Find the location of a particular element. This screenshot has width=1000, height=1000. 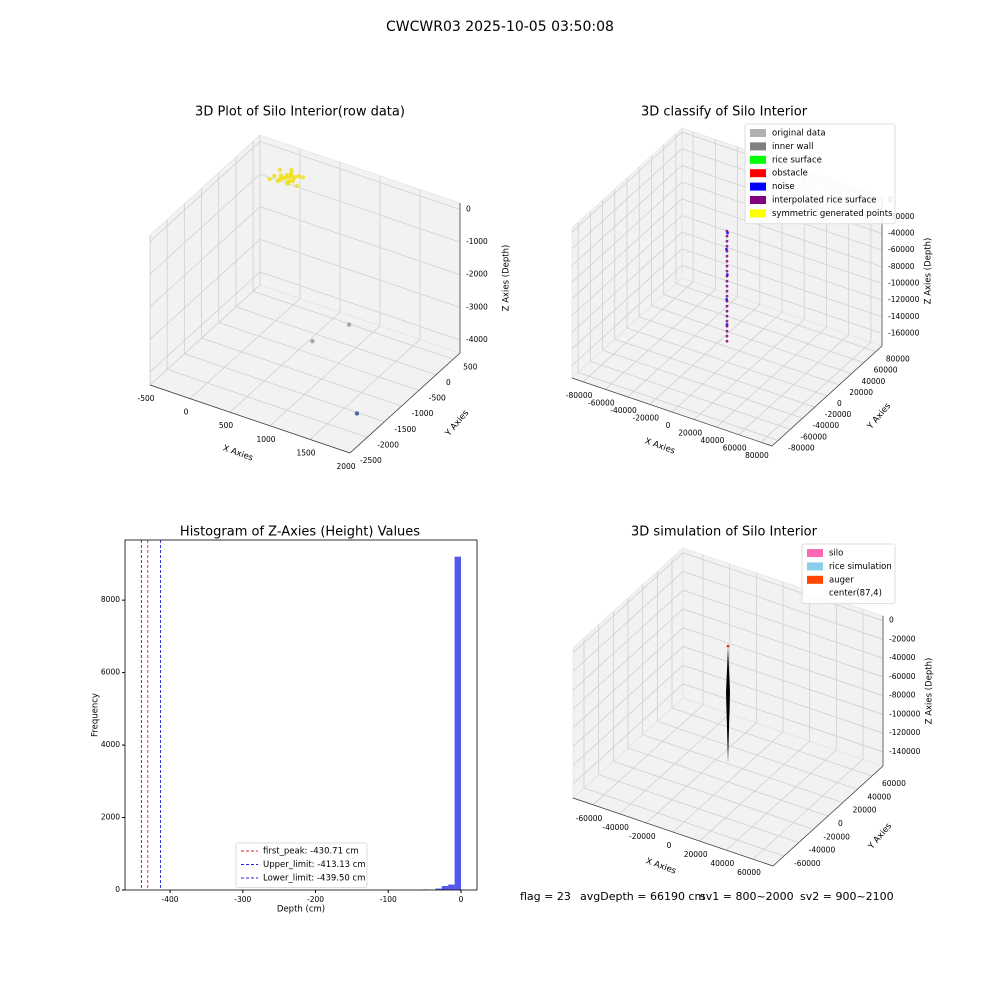

legend-label: original data is located at coordinates (799, 134).